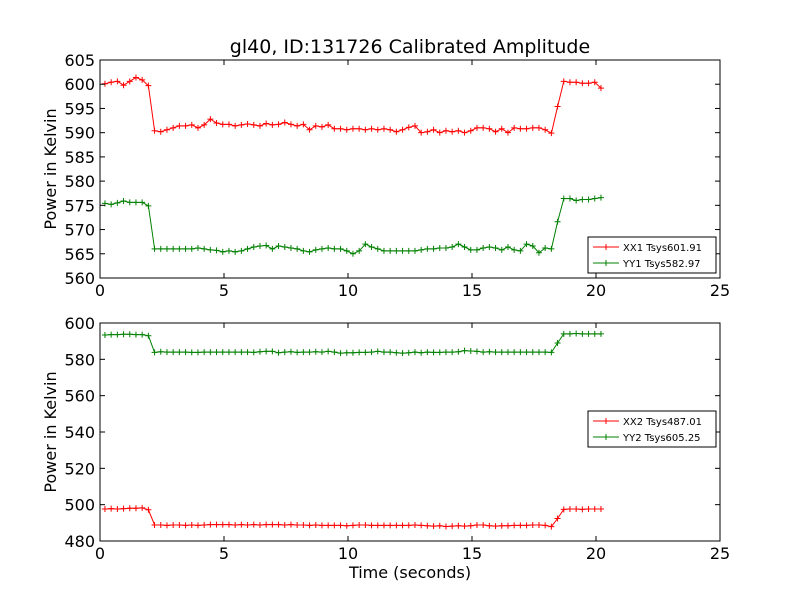 The image size is (800, 600). What do you see at coordinates (79, 541) in the screenshot?
I see `y-tick-label: 480` at bounding box center [79, 541].